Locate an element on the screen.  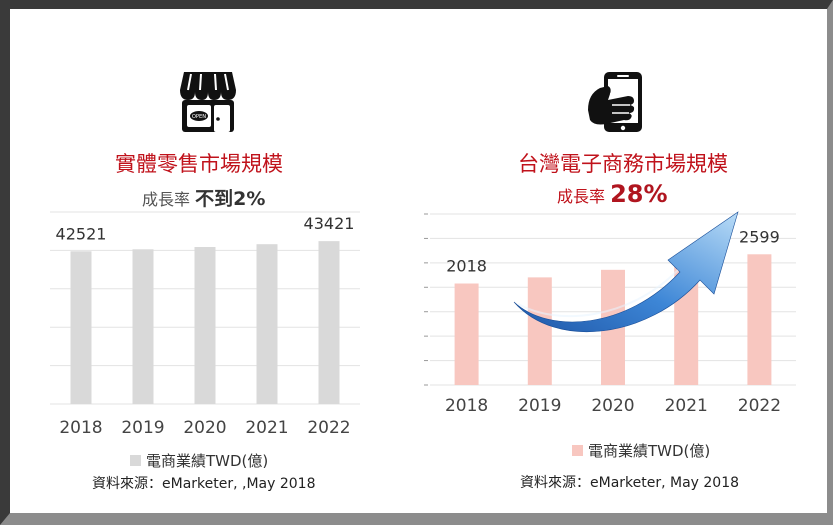
chart-0-category-label-2018: 2018 is located at coordinates (80, 428).